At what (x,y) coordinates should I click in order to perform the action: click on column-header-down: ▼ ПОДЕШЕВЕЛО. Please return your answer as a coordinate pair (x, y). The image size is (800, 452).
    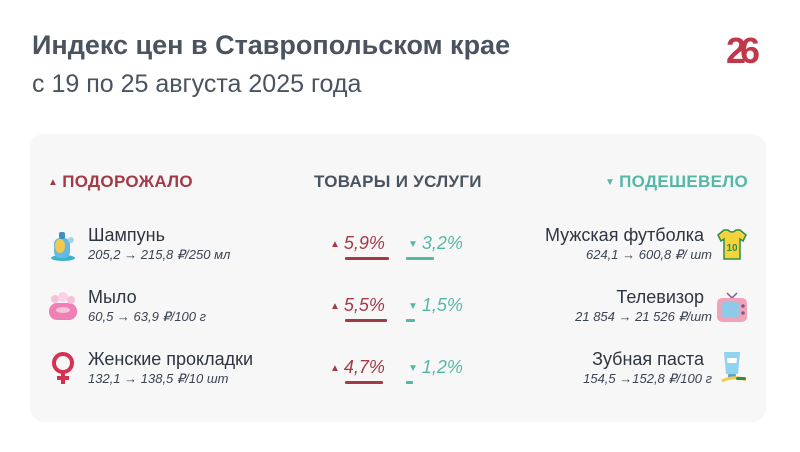
    Looking at the image, I should click on (676, 181).